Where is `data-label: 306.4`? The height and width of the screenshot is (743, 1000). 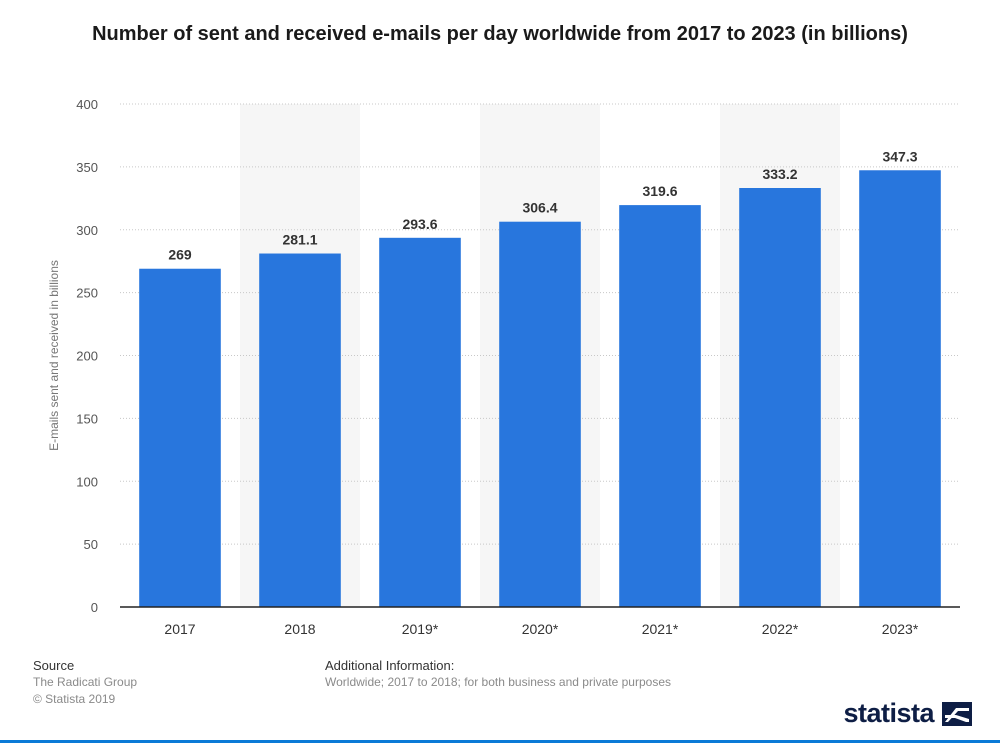
data-label: 306.4 is located at coordinates (539, 208).